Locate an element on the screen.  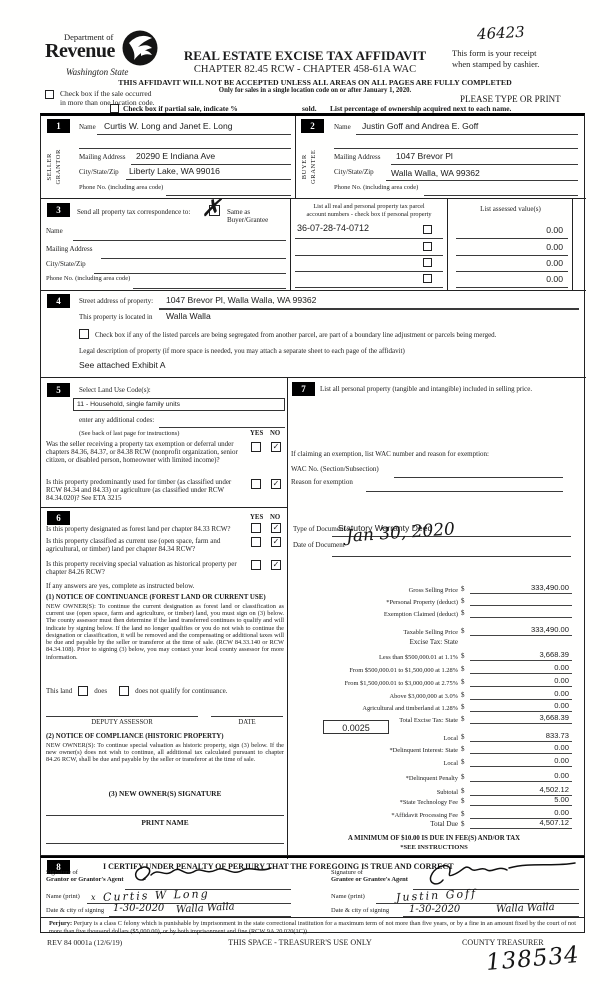
grantee-signature-line is located at coordinates (496, 889).